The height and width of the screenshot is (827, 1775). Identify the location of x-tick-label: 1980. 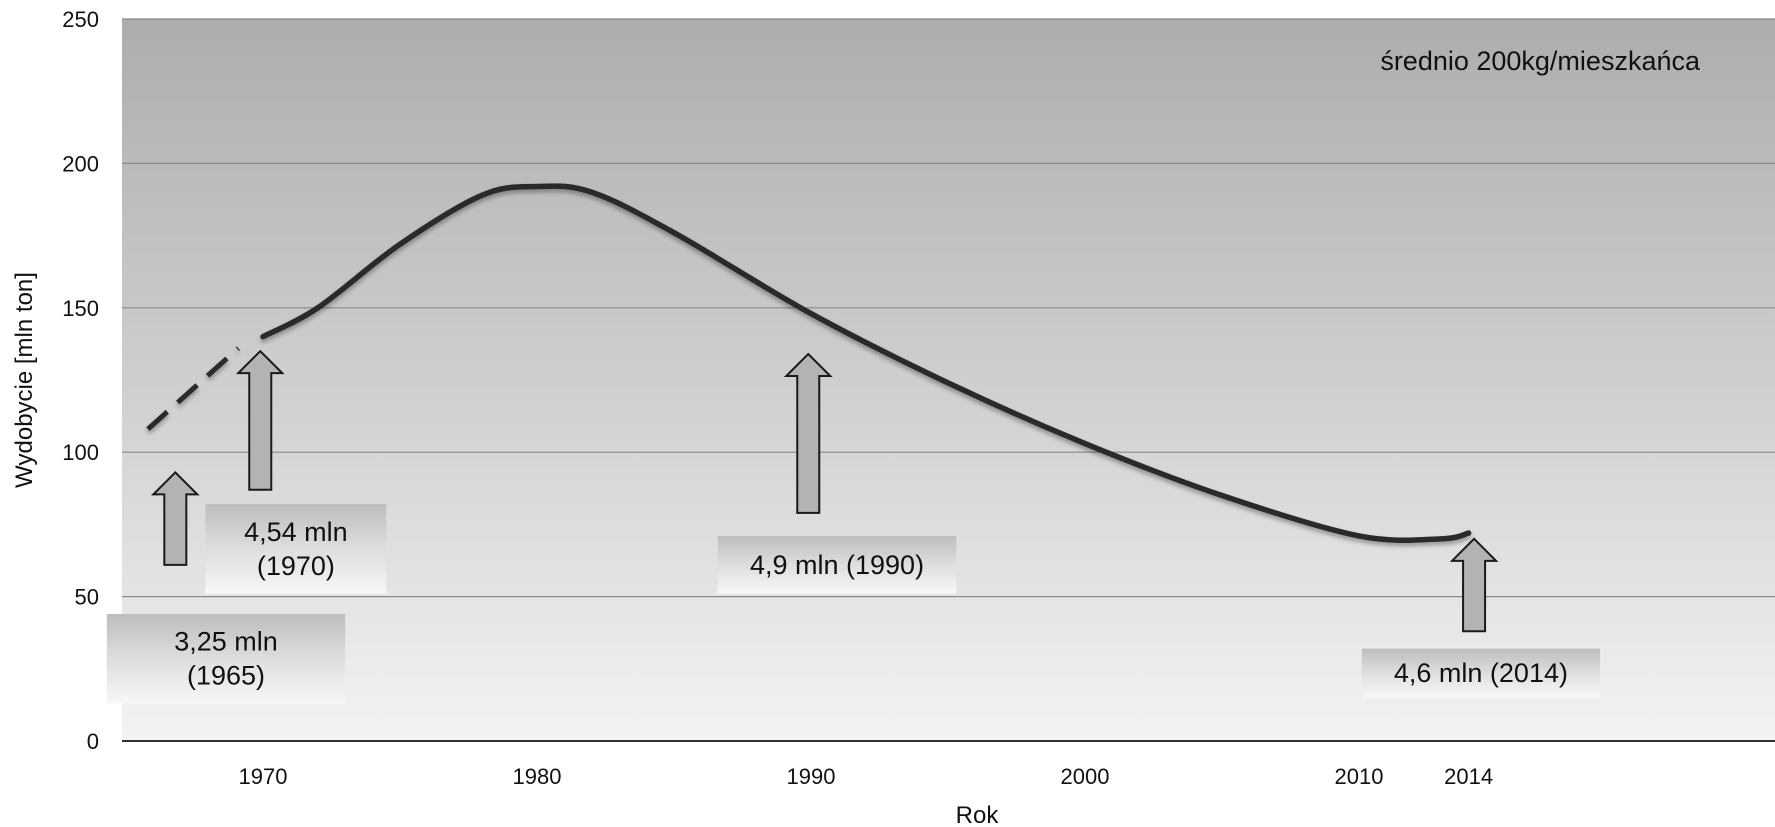
(537, 776).